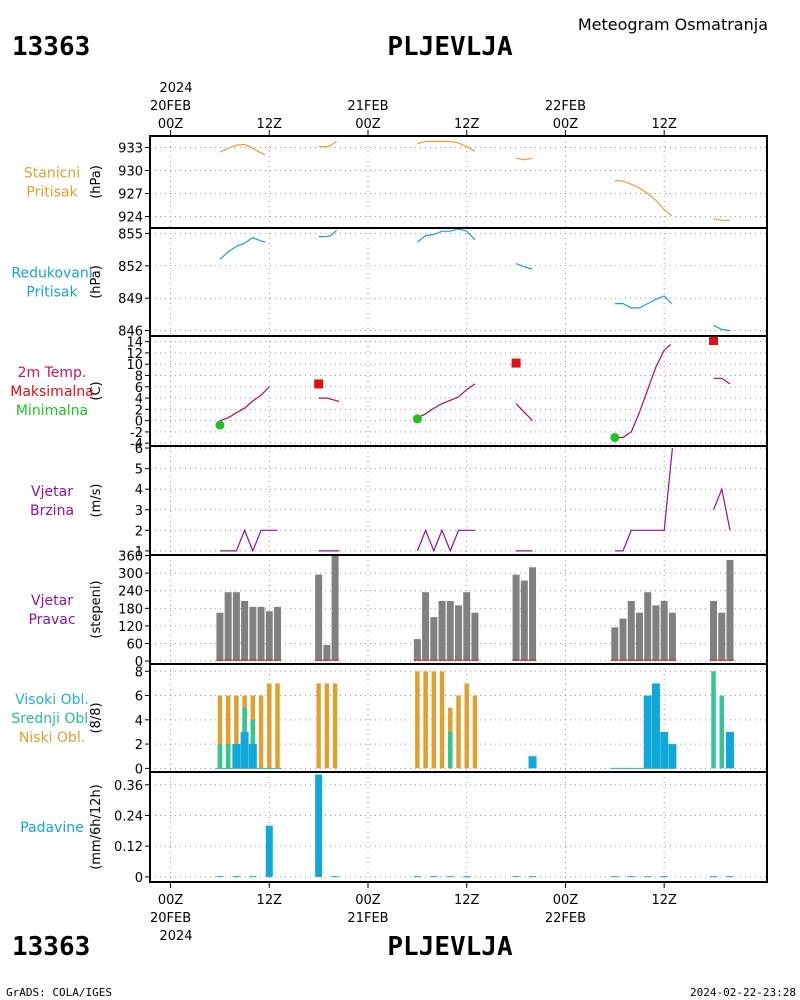 This screenshot has width=800, height=1000. What do you see at coordinates (52, 411) in the screenshot?
I see `panel-label: Minimalna` at bounding box center [52, 411].